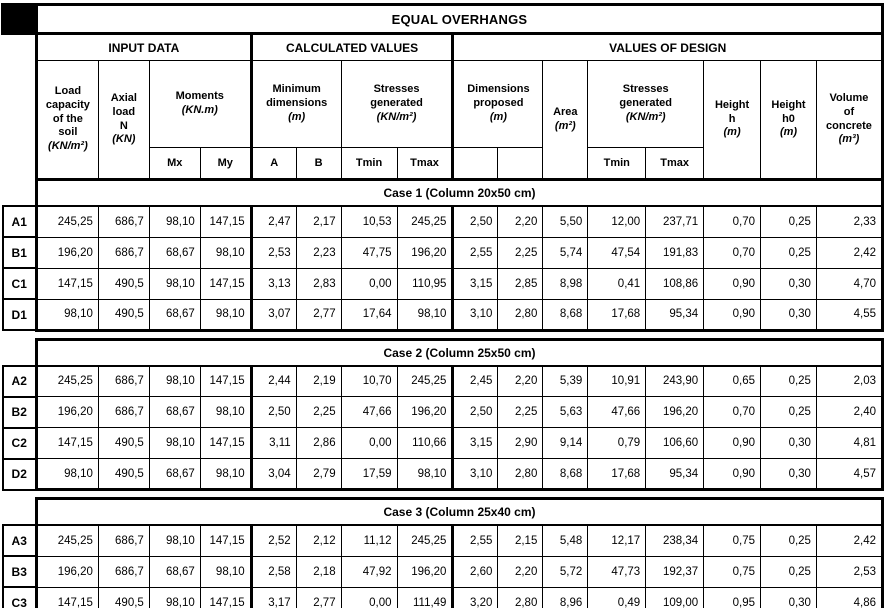 The height and width of the screenshot is (608, 884). Describe the element at coordinates (369, 252) in the screenshot. I see `data-cell: 47,75` at that location.